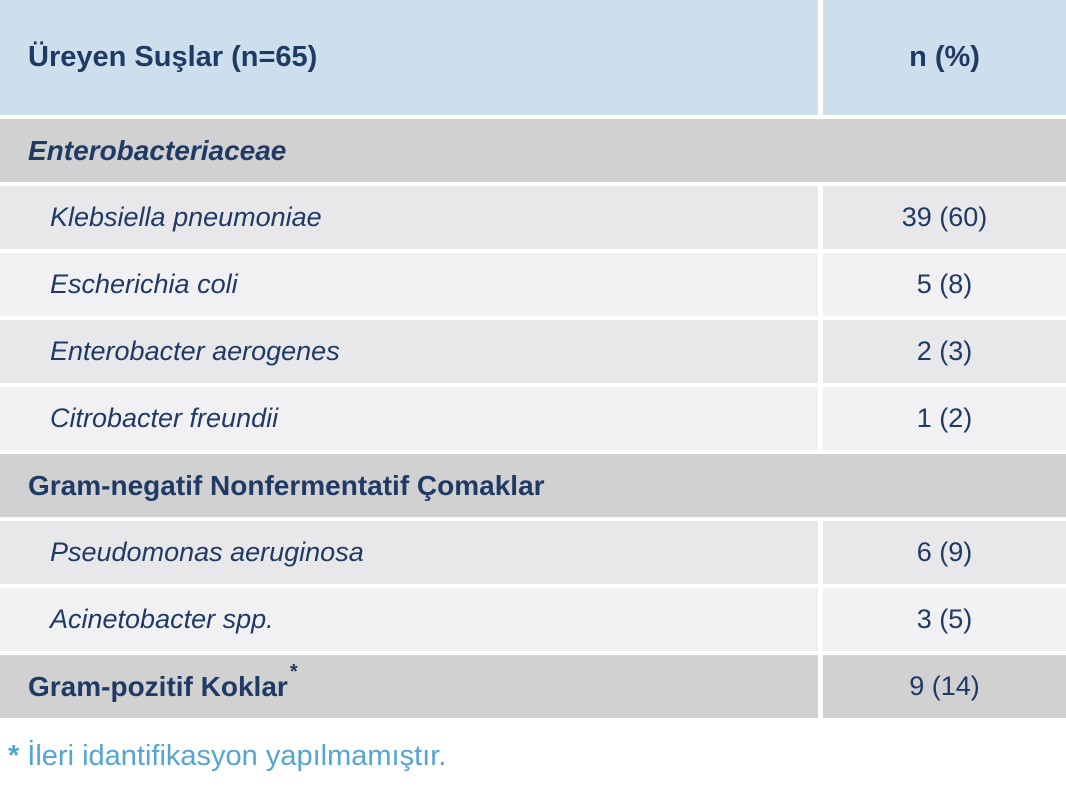 This screenshot has height=788, width=1066. I want to click on table-row-escherichia: Escherichia coli 5 (8), so click(533, 284).